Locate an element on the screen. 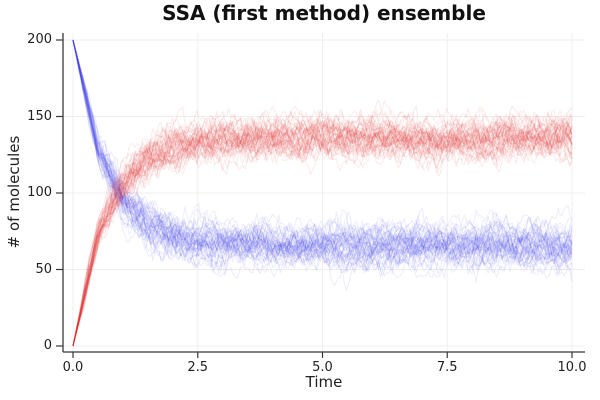 The image size is (600, 400). chart-title: SSA (first method) ensemble is located at coordinates (324, 13).